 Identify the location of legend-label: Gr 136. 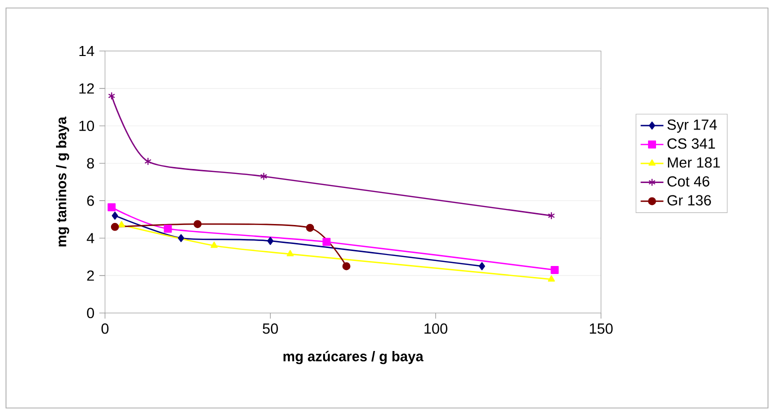
(689, 200).